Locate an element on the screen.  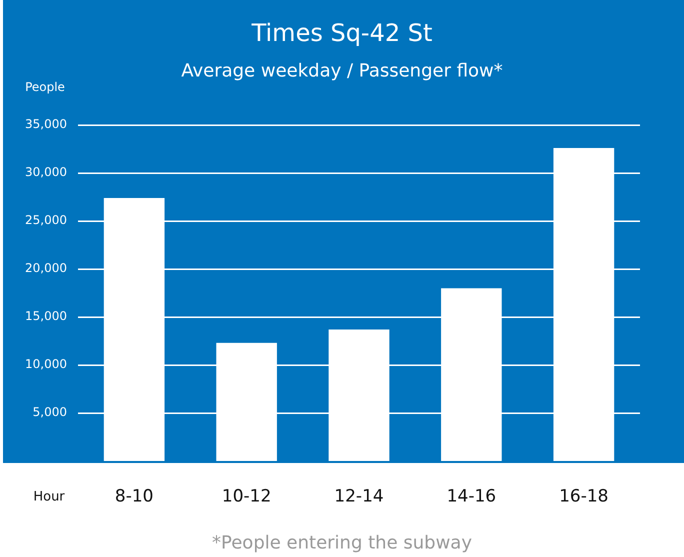
y-tick-label: 35,000 is located at coordinates (46, 124).